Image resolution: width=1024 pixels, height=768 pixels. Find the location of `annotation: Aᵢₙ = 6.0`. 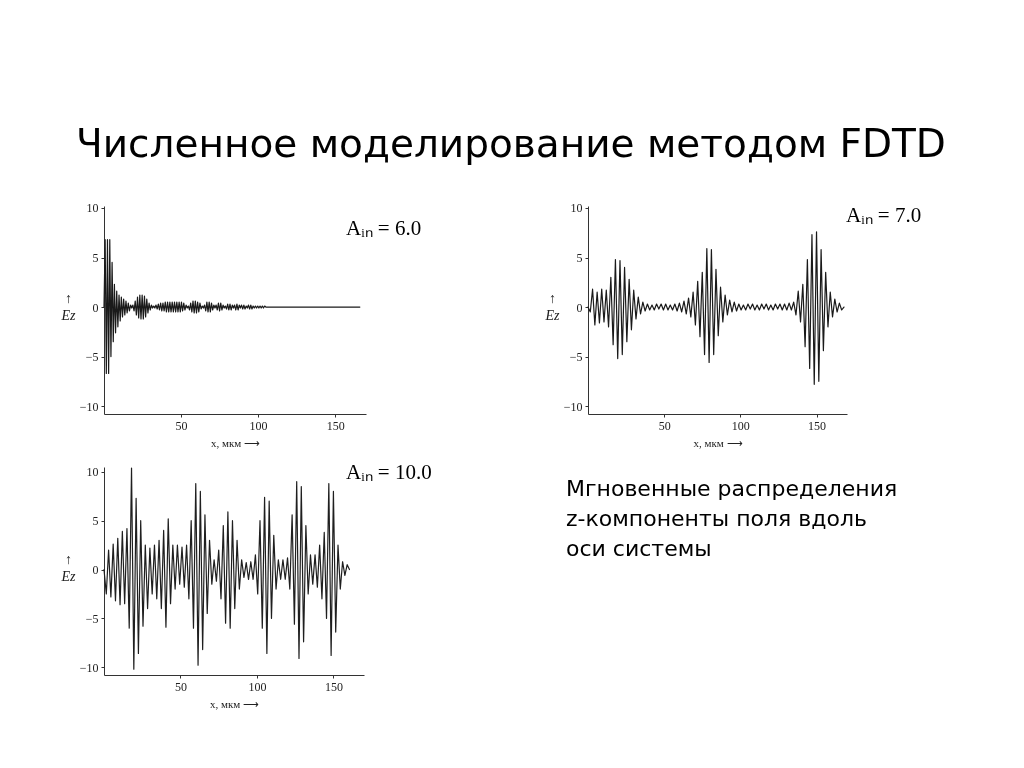

annotation: Aᵢₙ = 6.0 is located at coordinates (384, 228).